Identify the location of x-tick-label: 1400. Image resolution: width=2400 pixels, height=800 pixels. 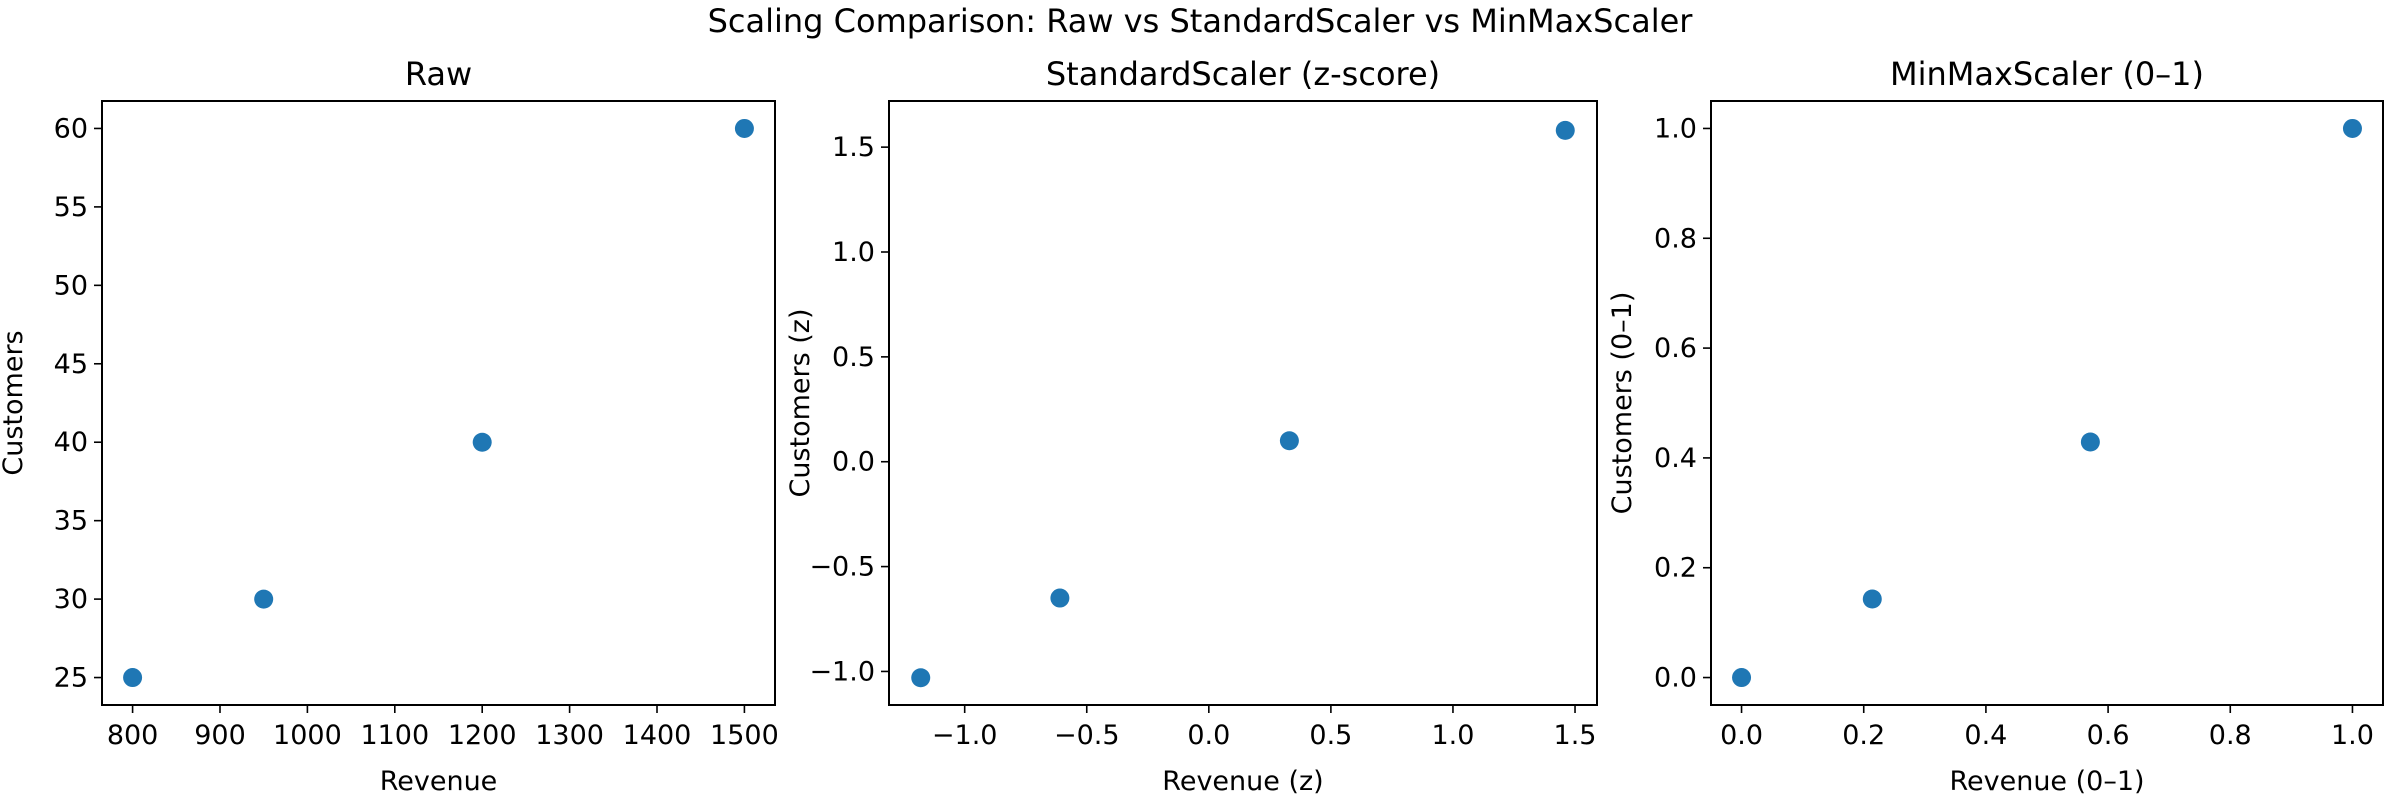
(657, 735).